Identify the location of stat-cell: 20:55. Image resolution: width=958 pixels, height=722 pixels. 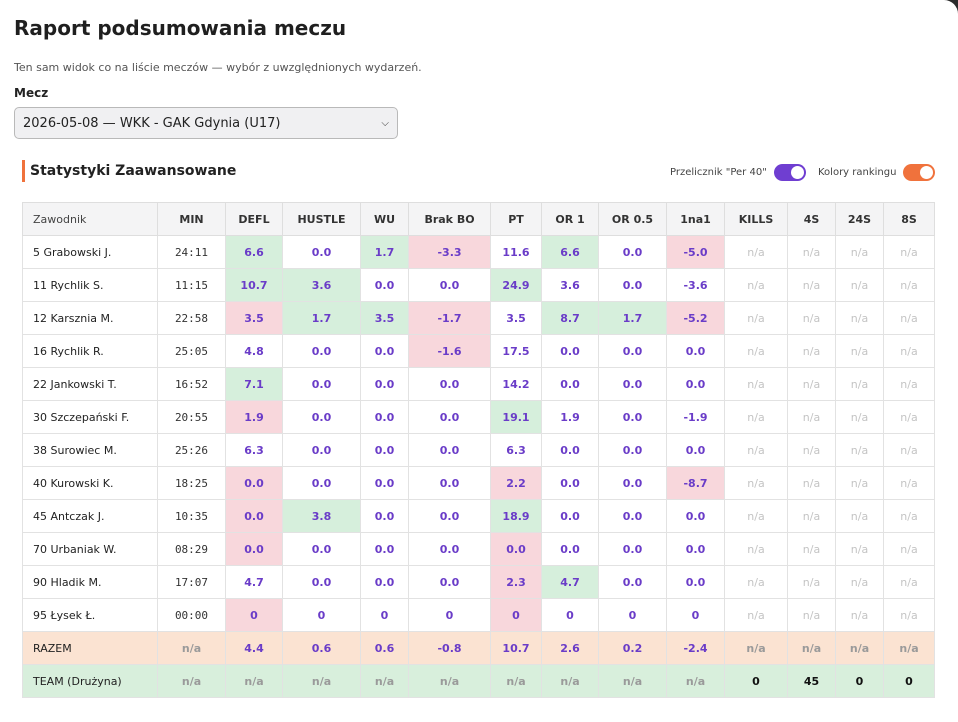
(191, 417).